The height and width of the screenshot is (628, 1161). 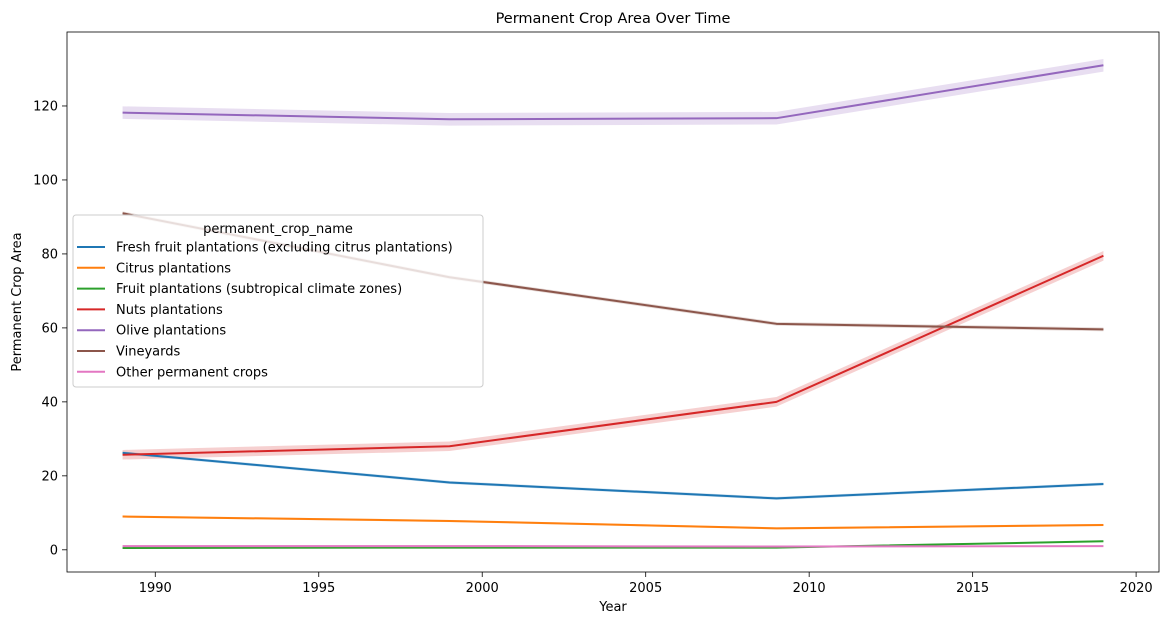 I want to click on x-axis-label: Year, so click(x=612, y=607).